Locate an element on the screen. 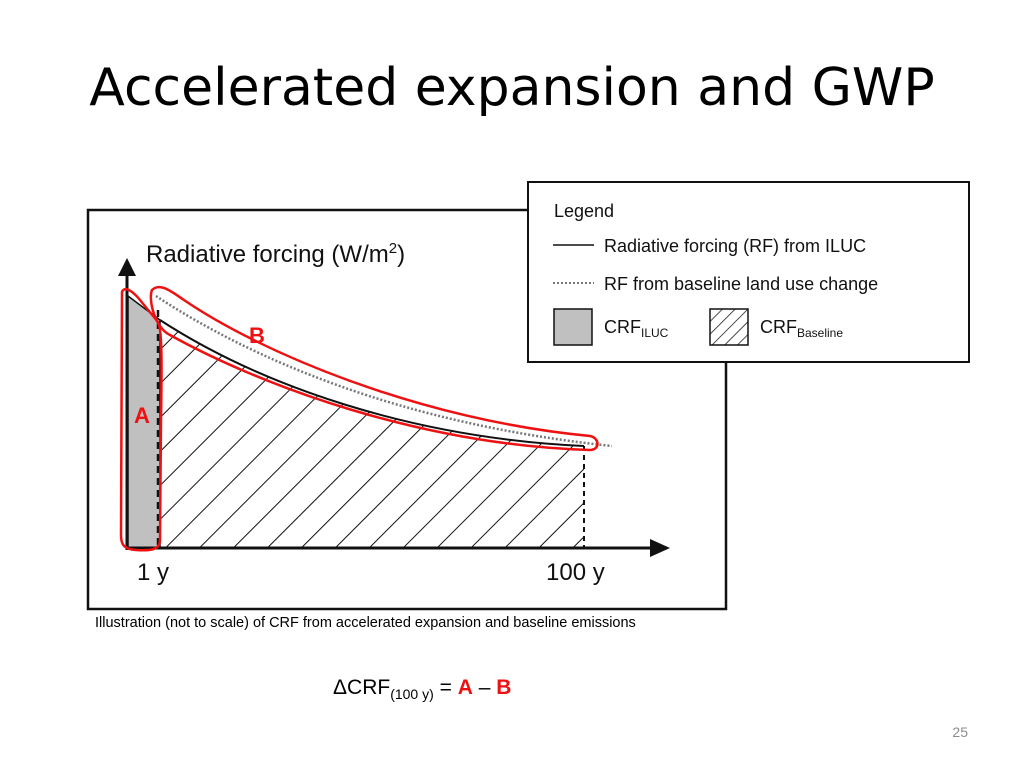 This screenshot has height=768, width=1024. marker-a-label: A is located at coordinates (142, 415).